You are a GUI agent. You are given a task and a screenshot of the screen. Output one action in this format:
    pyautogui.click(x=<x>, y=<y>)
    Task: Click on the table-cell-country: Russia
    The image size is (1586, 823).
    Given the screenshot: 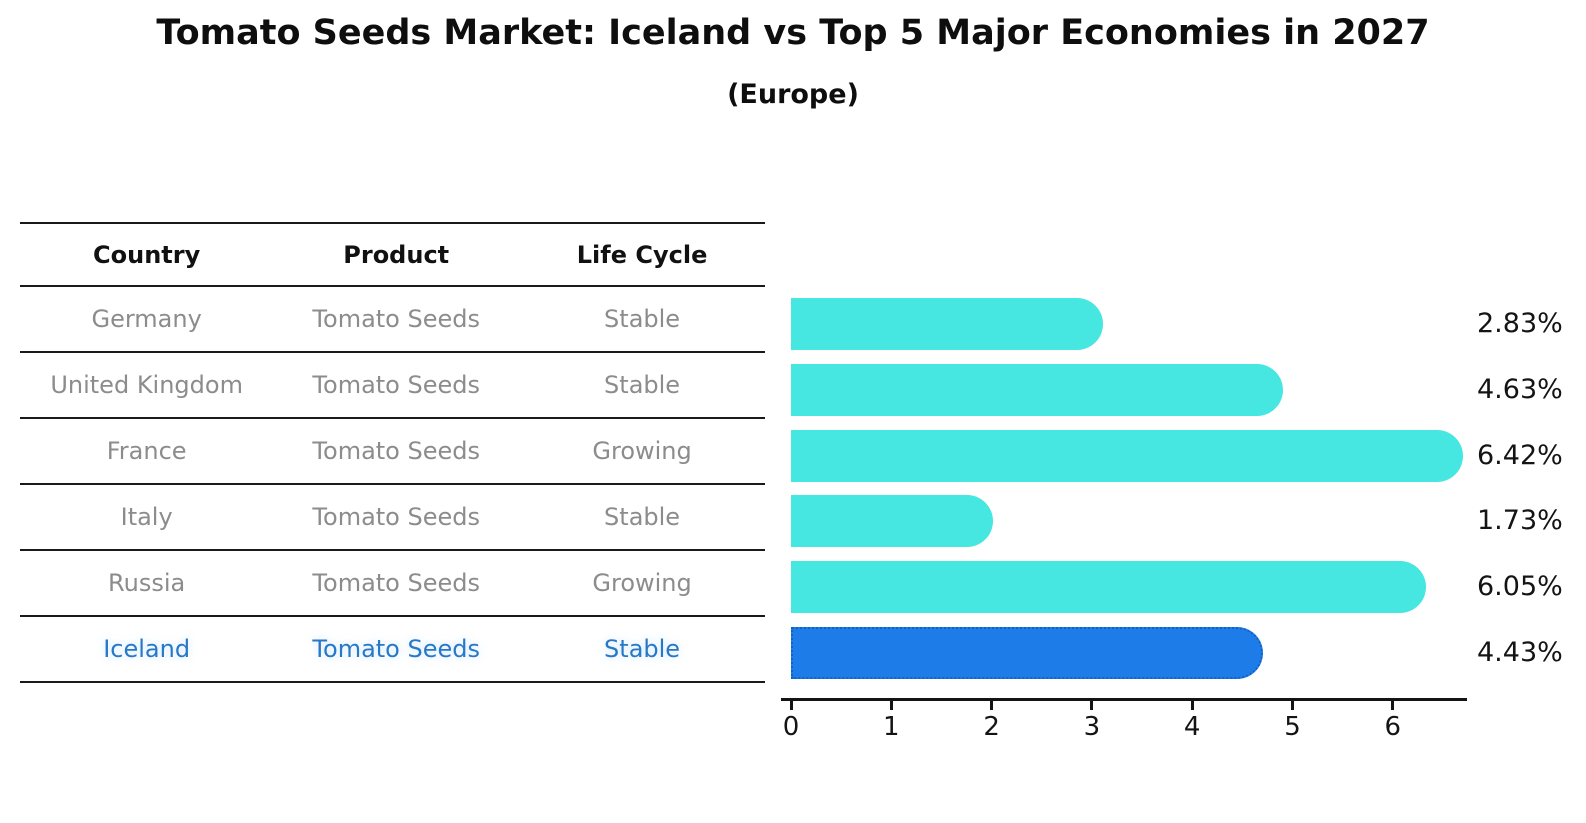 What is the action you would take?
    pyautogui.click(x=147, y=583)
    